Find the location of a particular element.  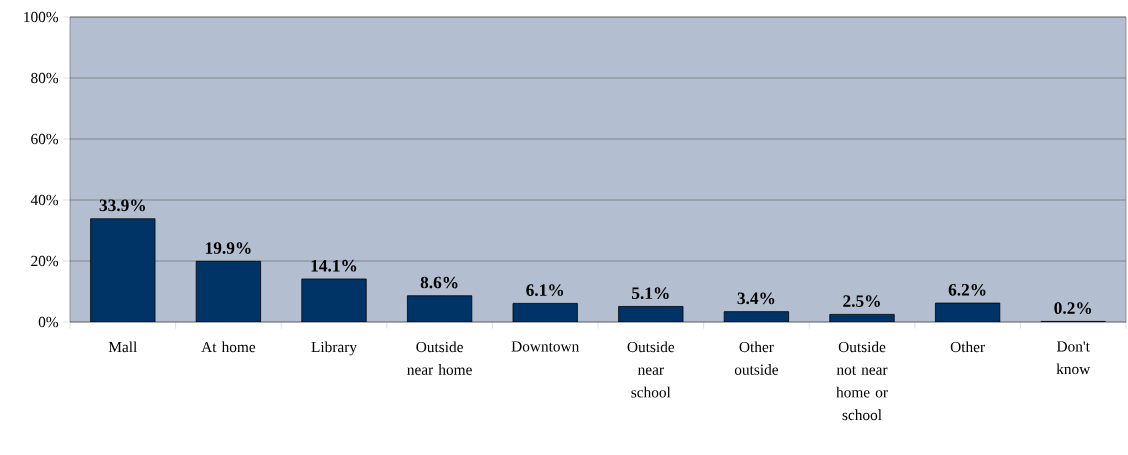

y-tick-label: 40% is located at coordinates (44, 200).